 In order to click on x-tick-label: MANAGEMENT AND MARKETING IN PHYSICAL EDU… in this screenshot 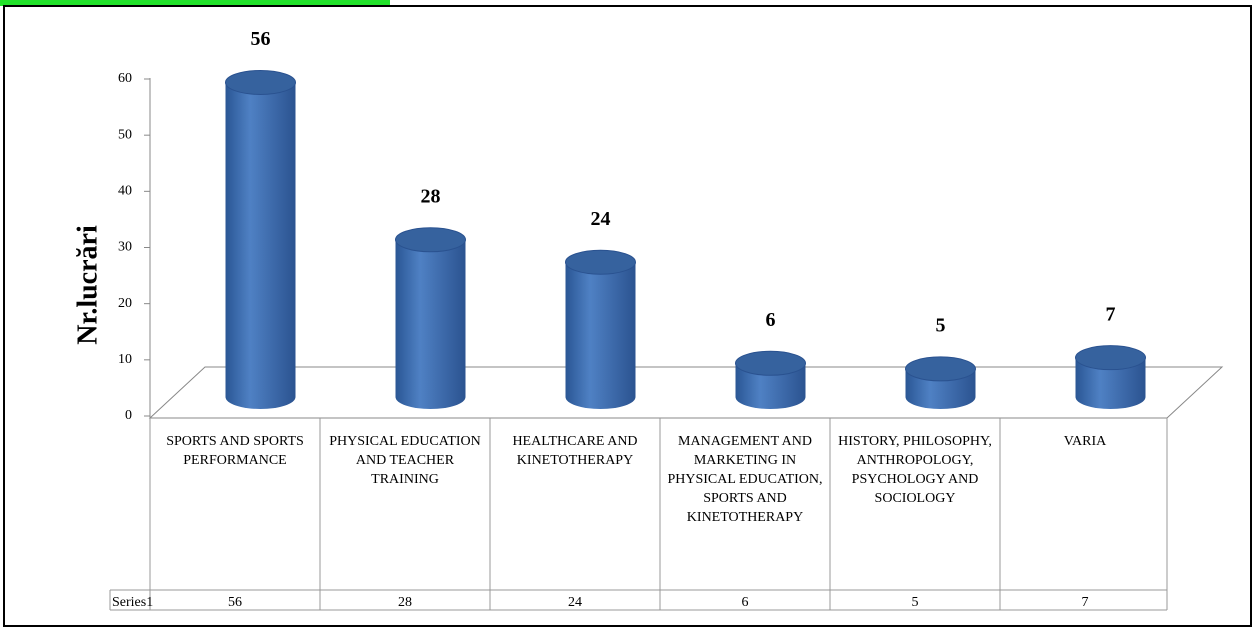, I will do `click(745, 479)`.